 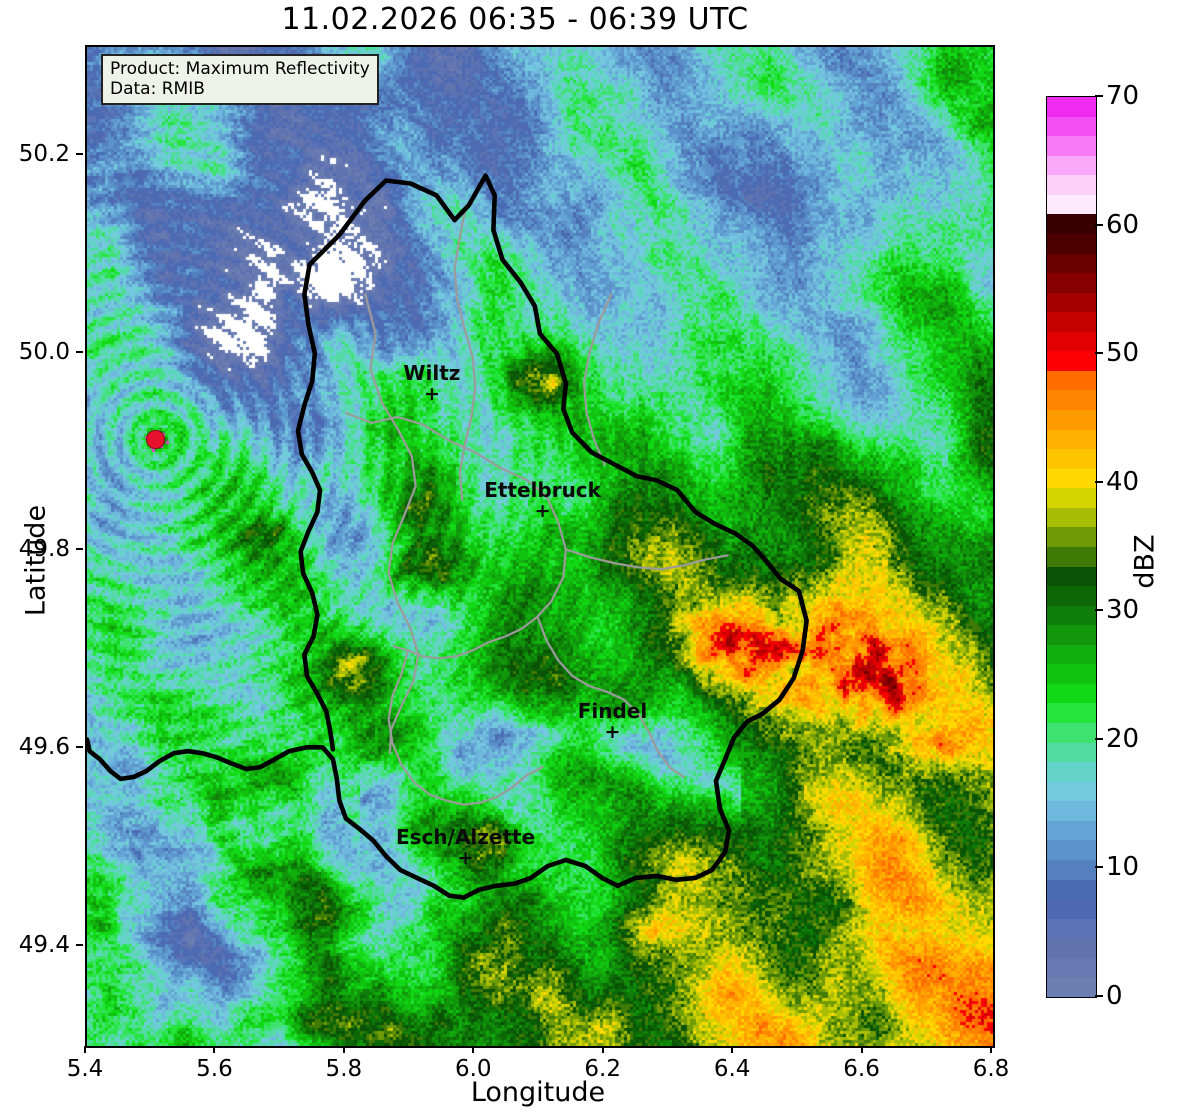 What do you see at coordinates (36, 560) in the screenshot?
I see `y-axis-title: Latitude` at bounding box center [36, 560].